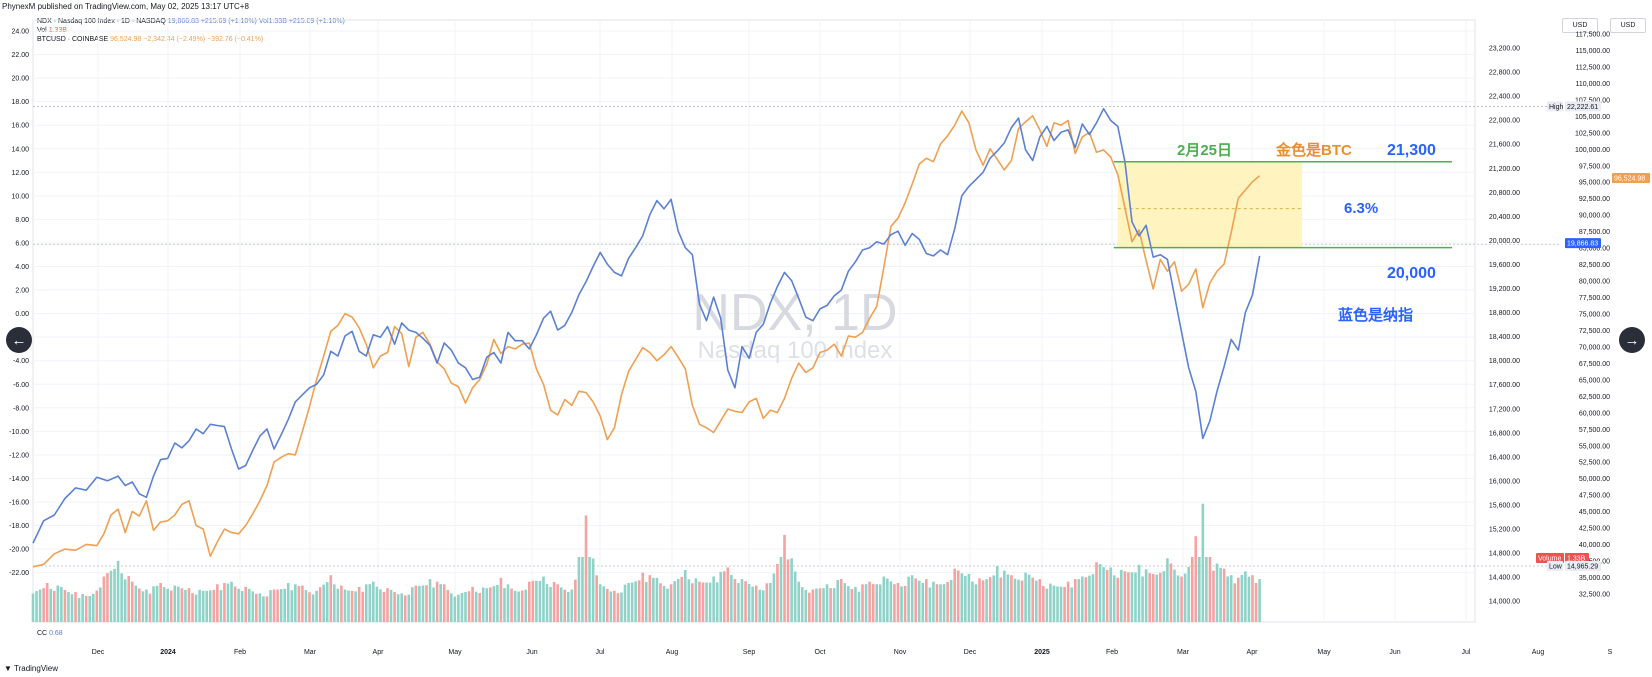  Describe the element at coordinates (1112, 652) in the screenshot. I see `x-axis-tick-label: Feb` at that location.